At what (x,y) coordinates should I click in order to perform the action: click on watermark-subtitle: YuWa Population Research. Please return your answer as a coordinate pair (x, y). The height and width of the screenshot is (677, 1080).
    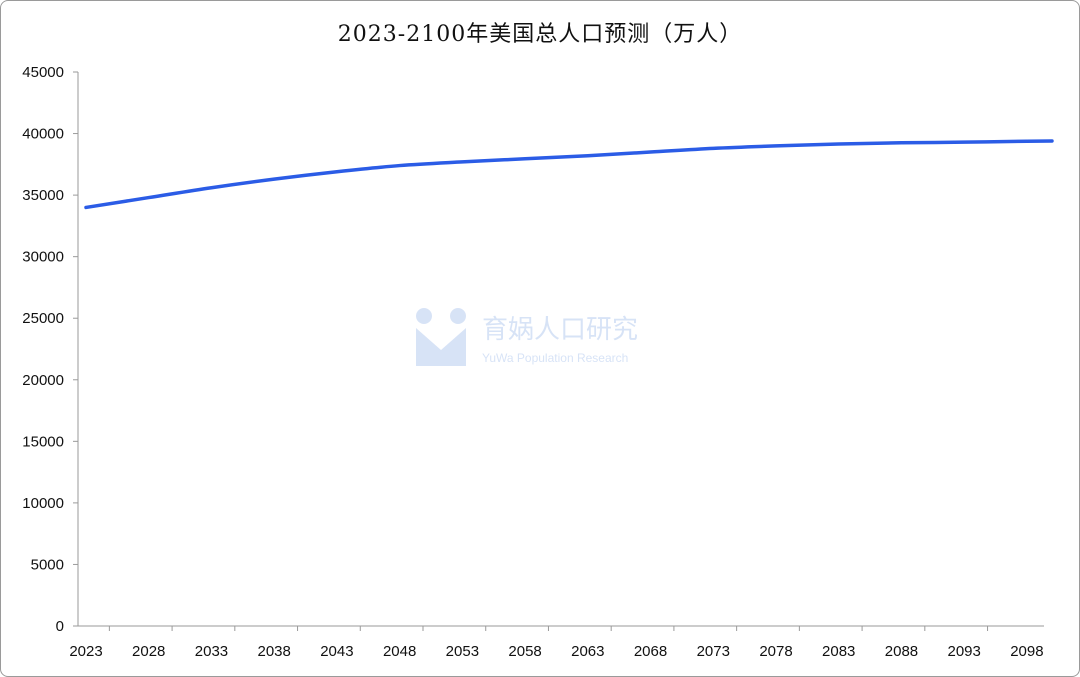
    Looking at the image, I should click on (555, 358).